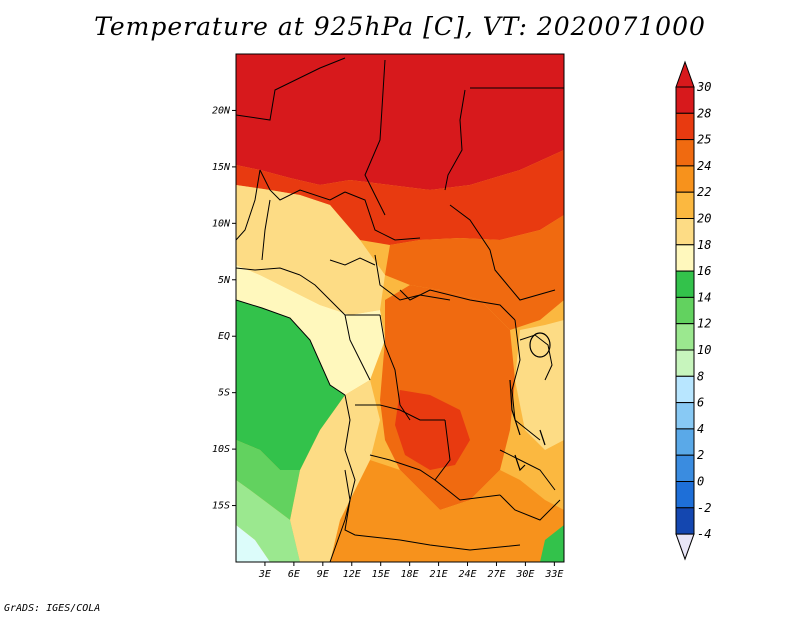 This screenshot has width=800, height=618. What do you see at coordinates (700, 403) in the screenshot?
I see `colorbar-label: 6` at bounding box center [700, 403].